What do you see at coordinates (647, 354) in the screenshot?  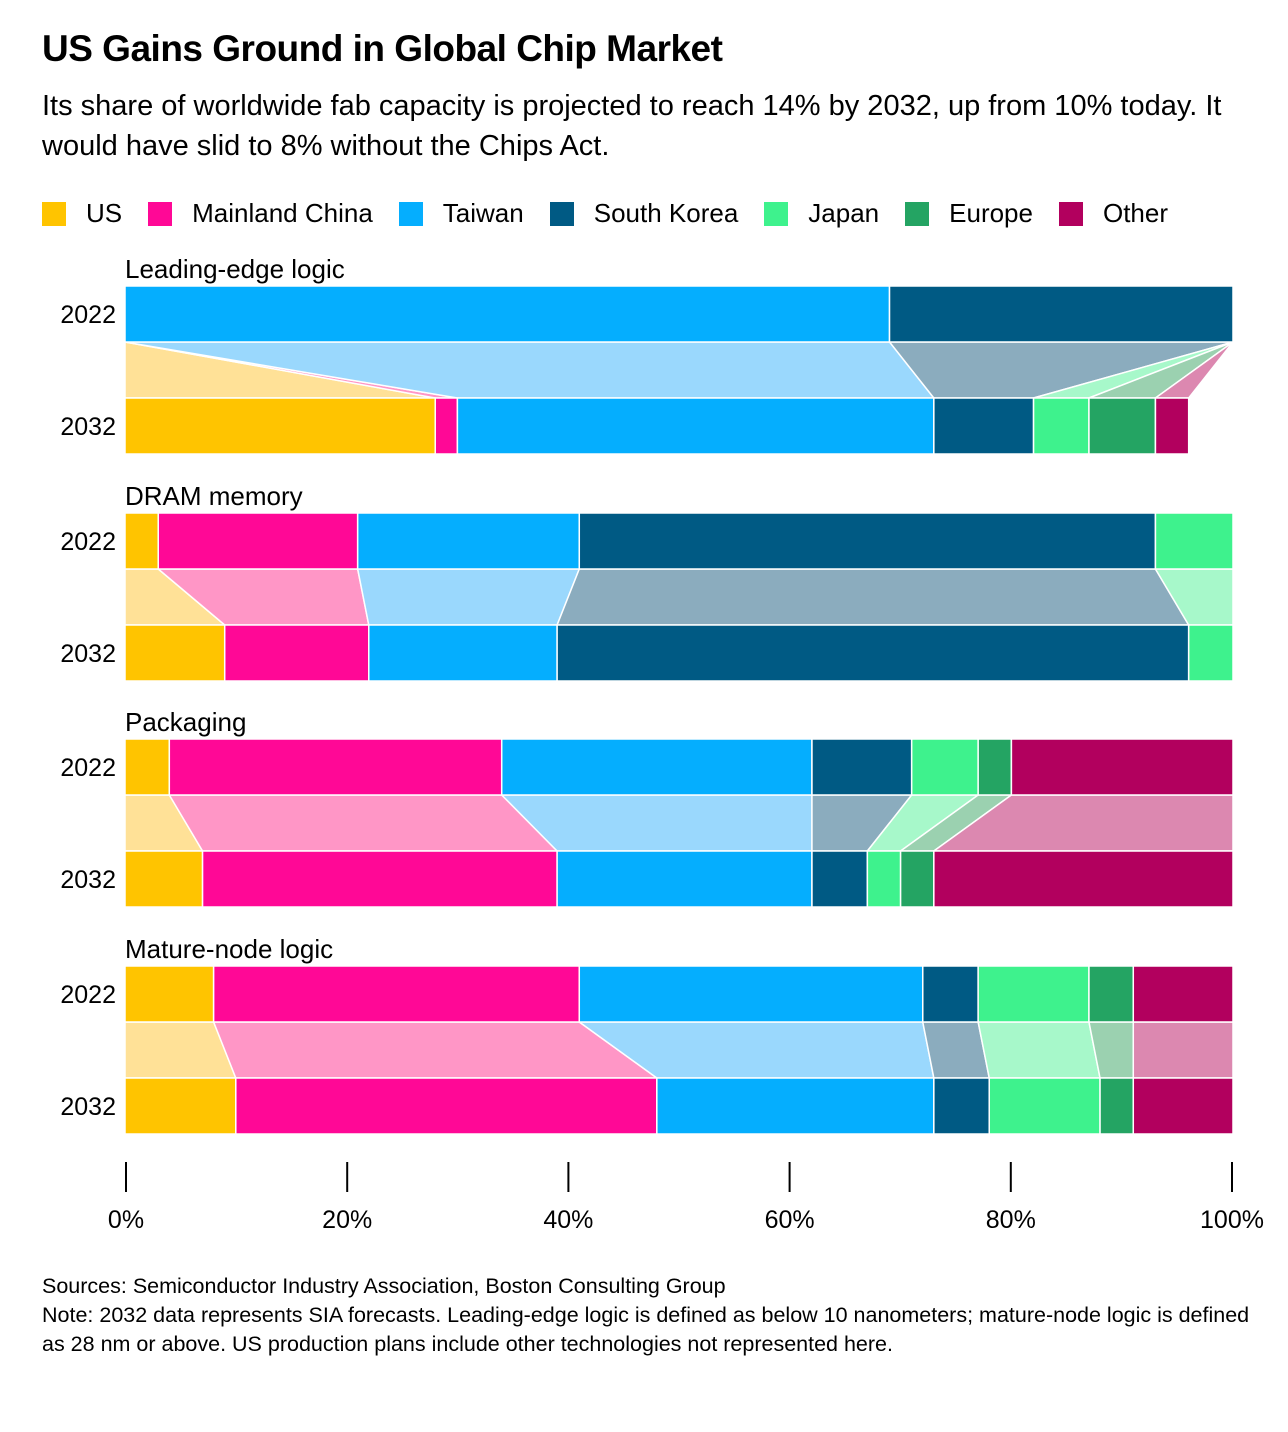 I see `group-leading-edge-logic: Leading-edge logic 2022 2032` at bounding box center [647, 354].